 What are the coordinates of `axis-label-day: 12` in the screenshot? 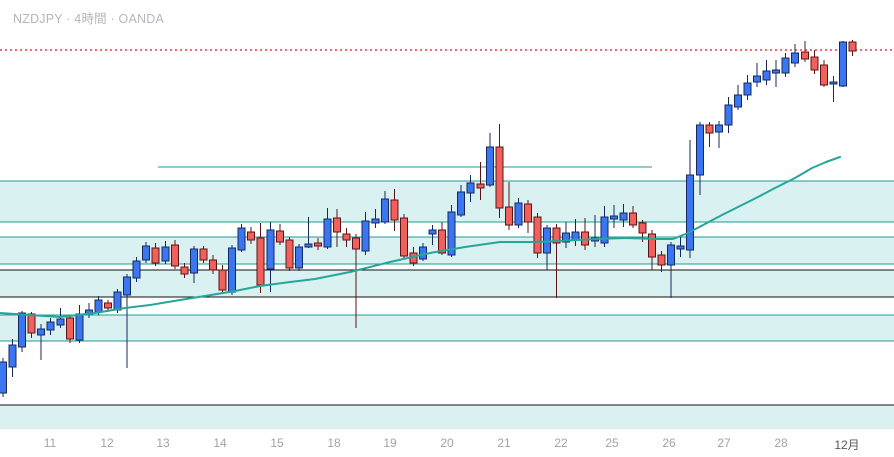 It's located at (107, 443).